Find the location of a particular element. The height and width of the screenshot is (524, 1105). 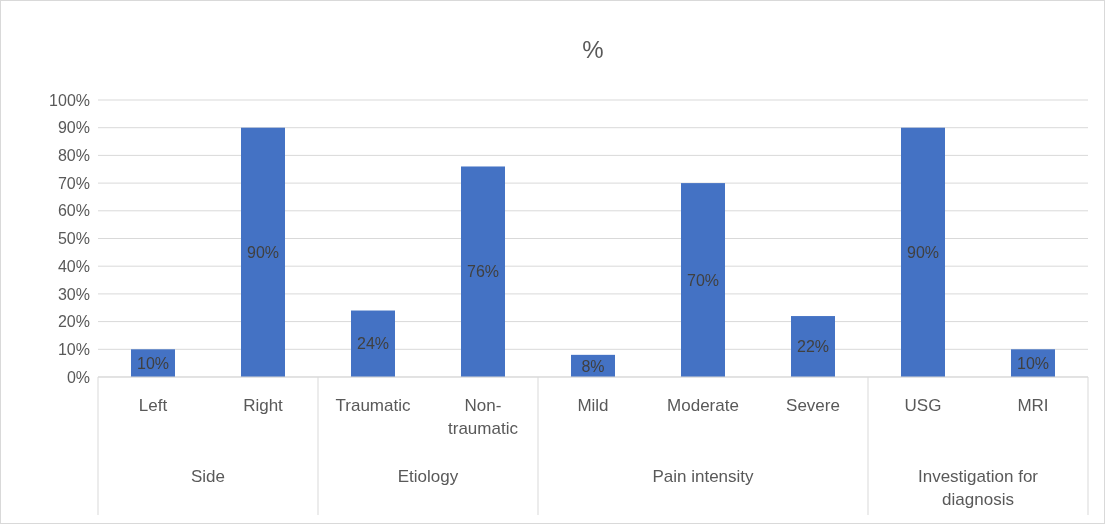

chart-title: % is located at coordinates (593, 49).